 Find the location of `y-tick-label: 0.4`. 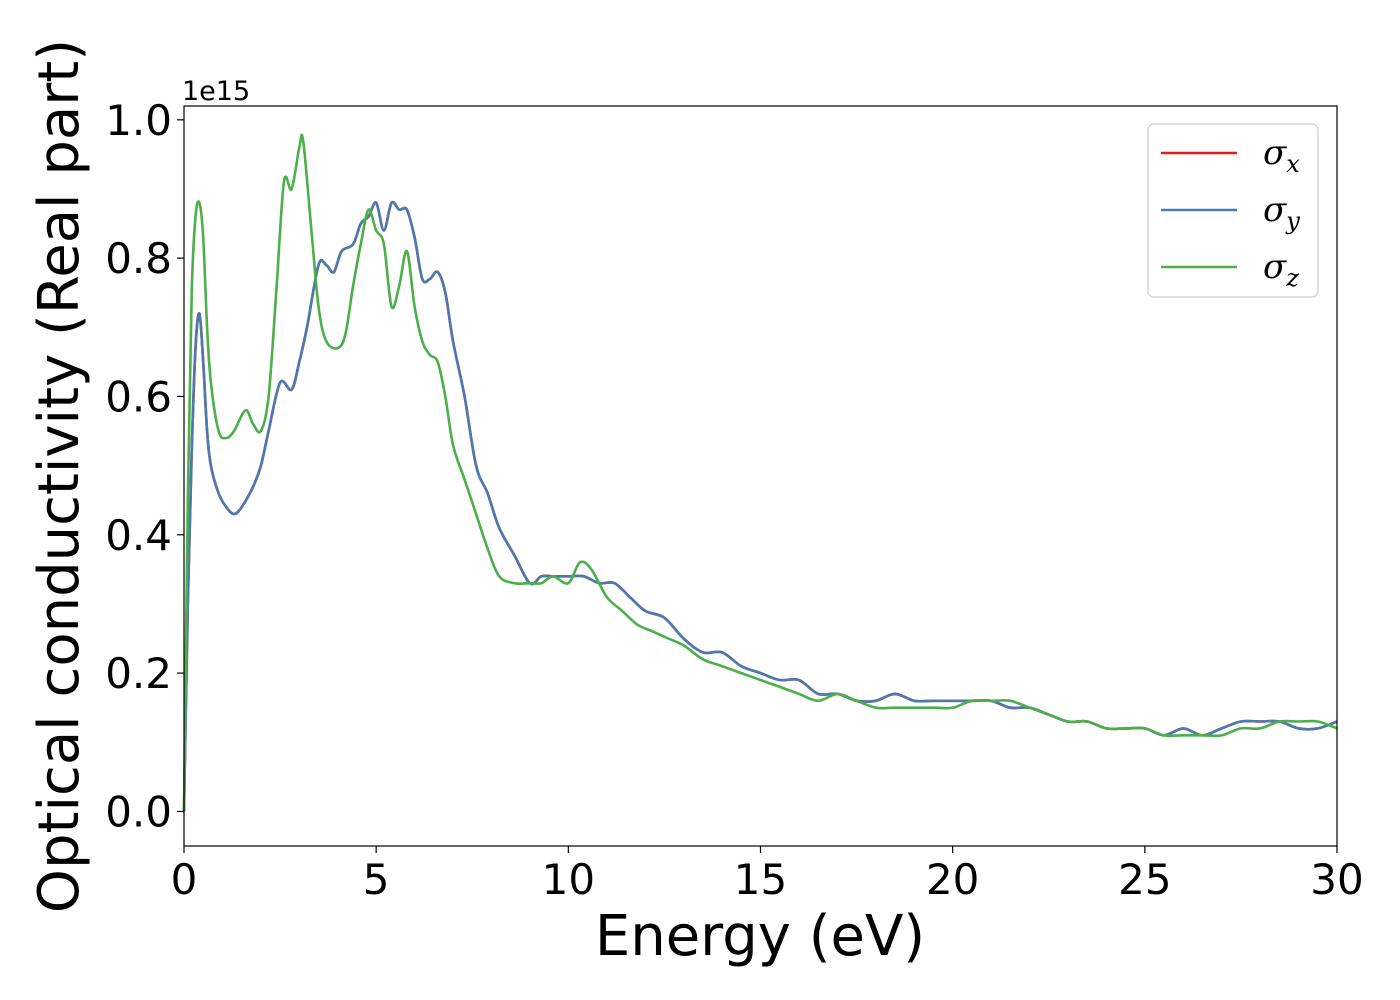

y-tick-label: 0.4 is located at coordinates (138, 535).